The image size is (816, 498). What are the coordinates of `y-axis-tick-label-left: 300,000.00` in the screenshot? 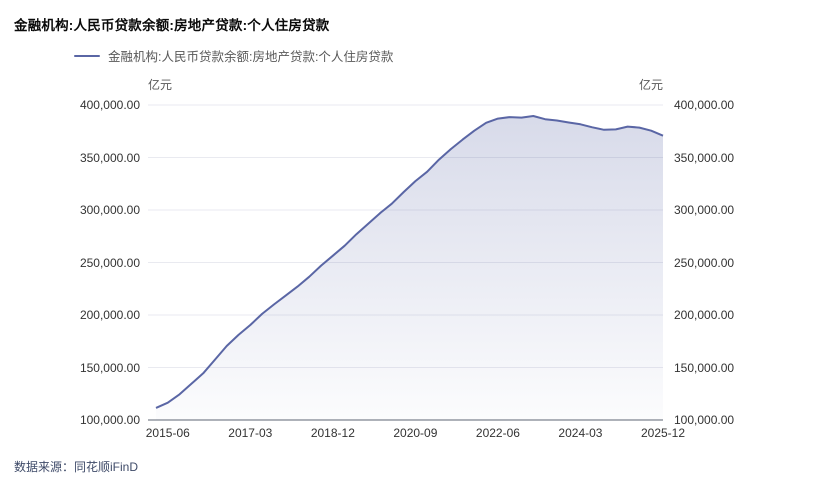 It's located at (109, 210).